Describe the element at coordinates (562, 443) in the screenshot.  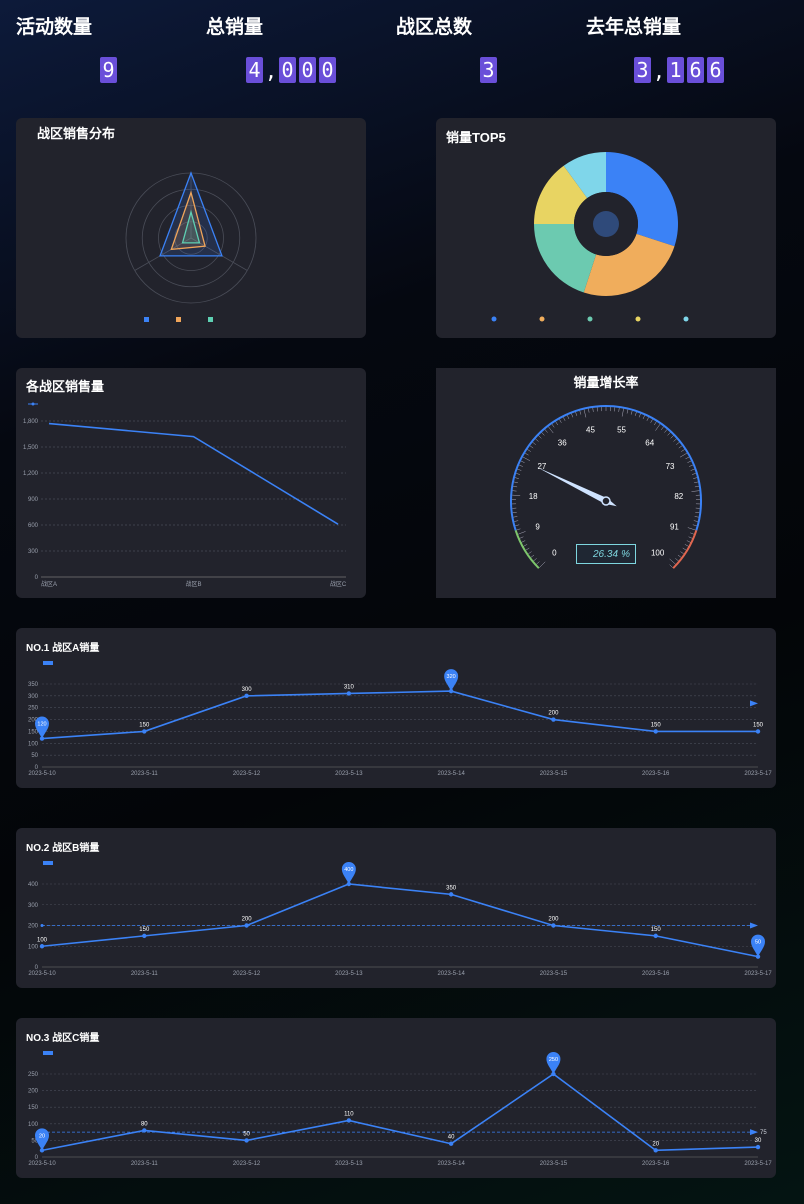
I see `gauge-tick-label: 36` at that location.